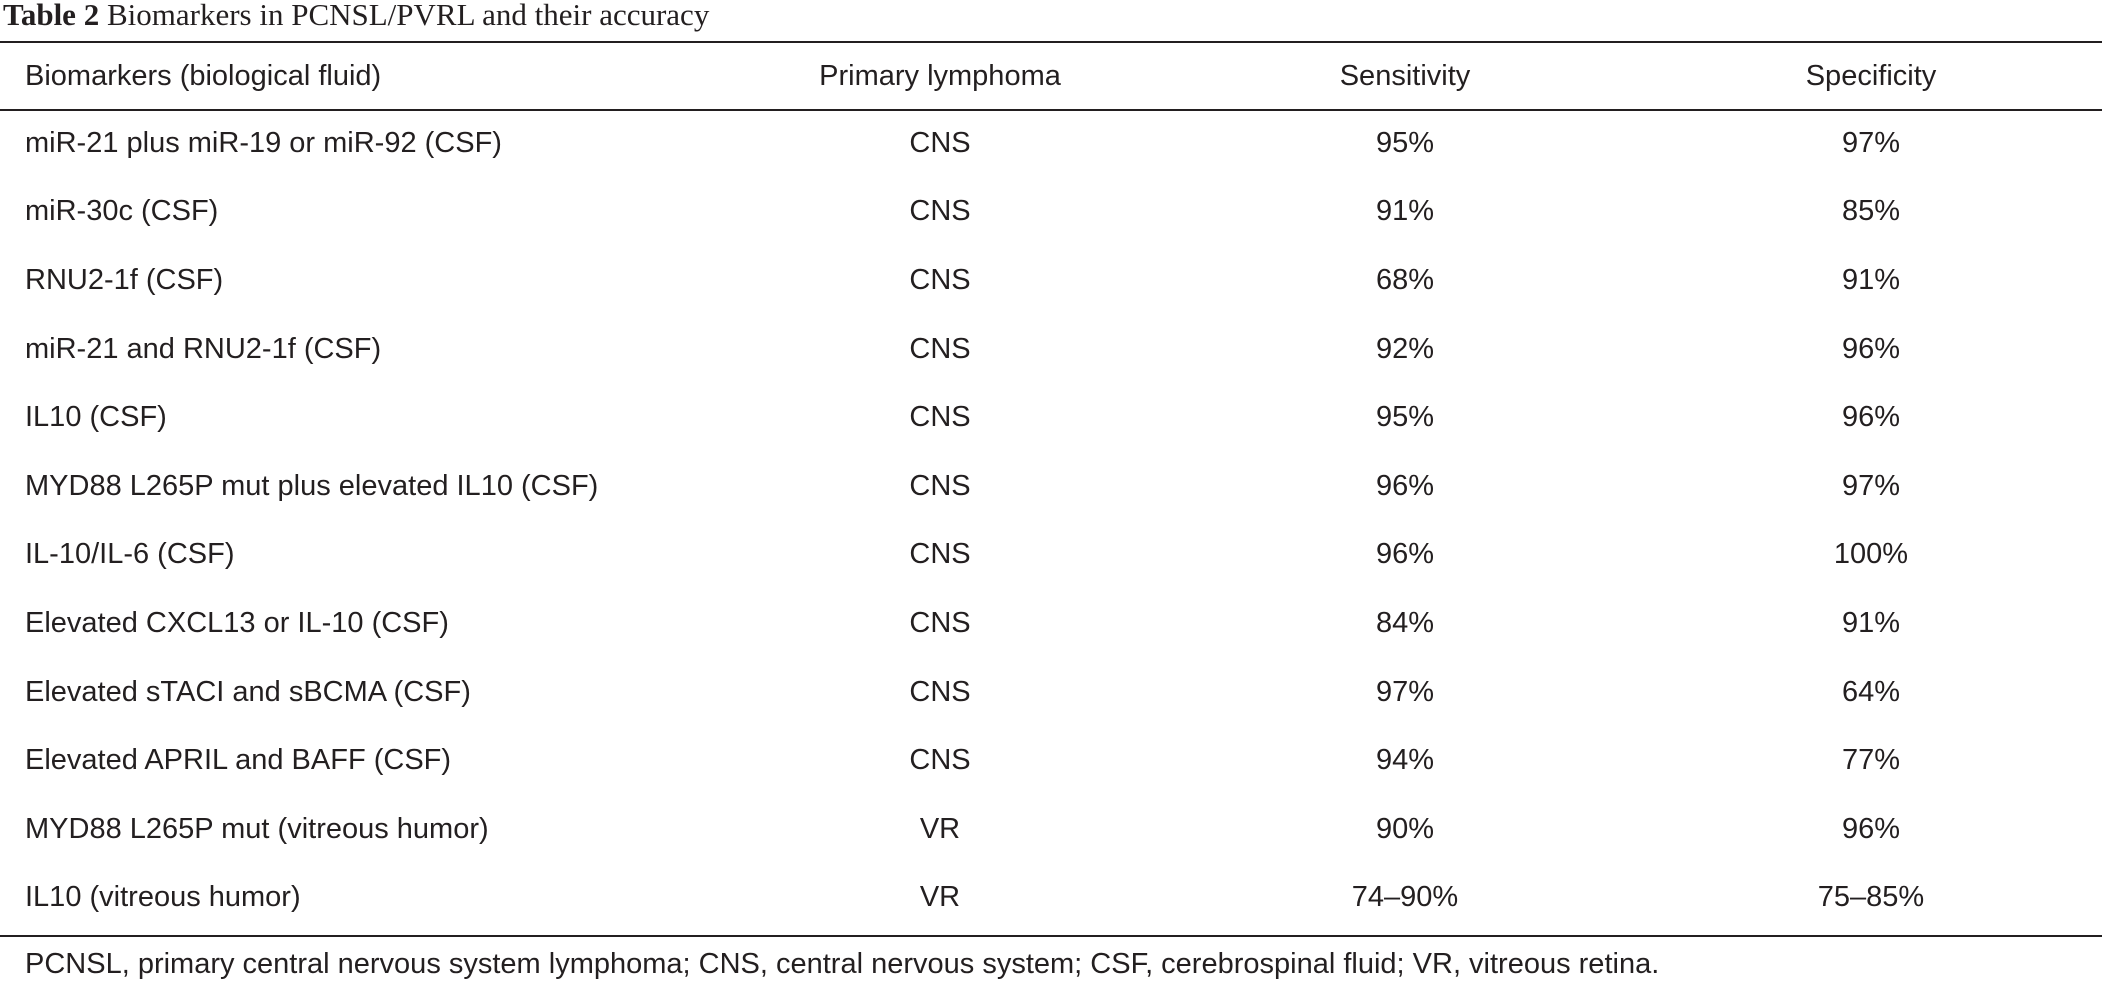 This screenshot has width=2102, height=985. Describe the element at coordinates (1051, 349) in the screenshot. I see `table-row: miR-21 and RNU2-1f (CSF) CNS 92% 96%` at that location.